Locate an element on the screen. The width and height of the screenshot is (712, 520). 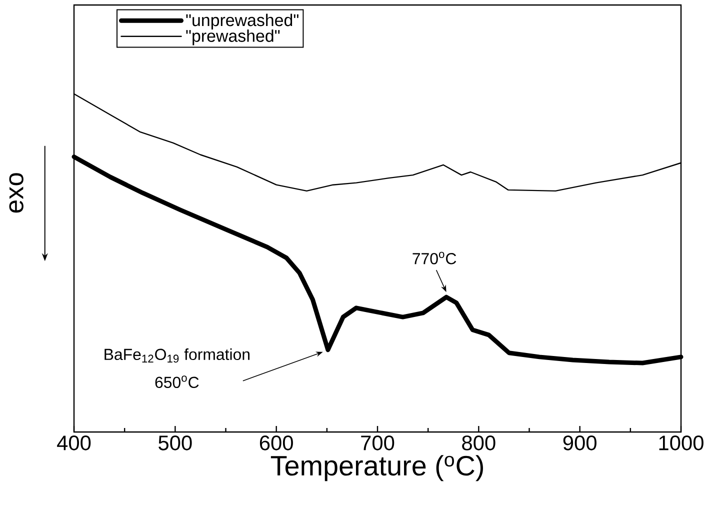
y-axis-title: exo is located at coordinates (16, 193).